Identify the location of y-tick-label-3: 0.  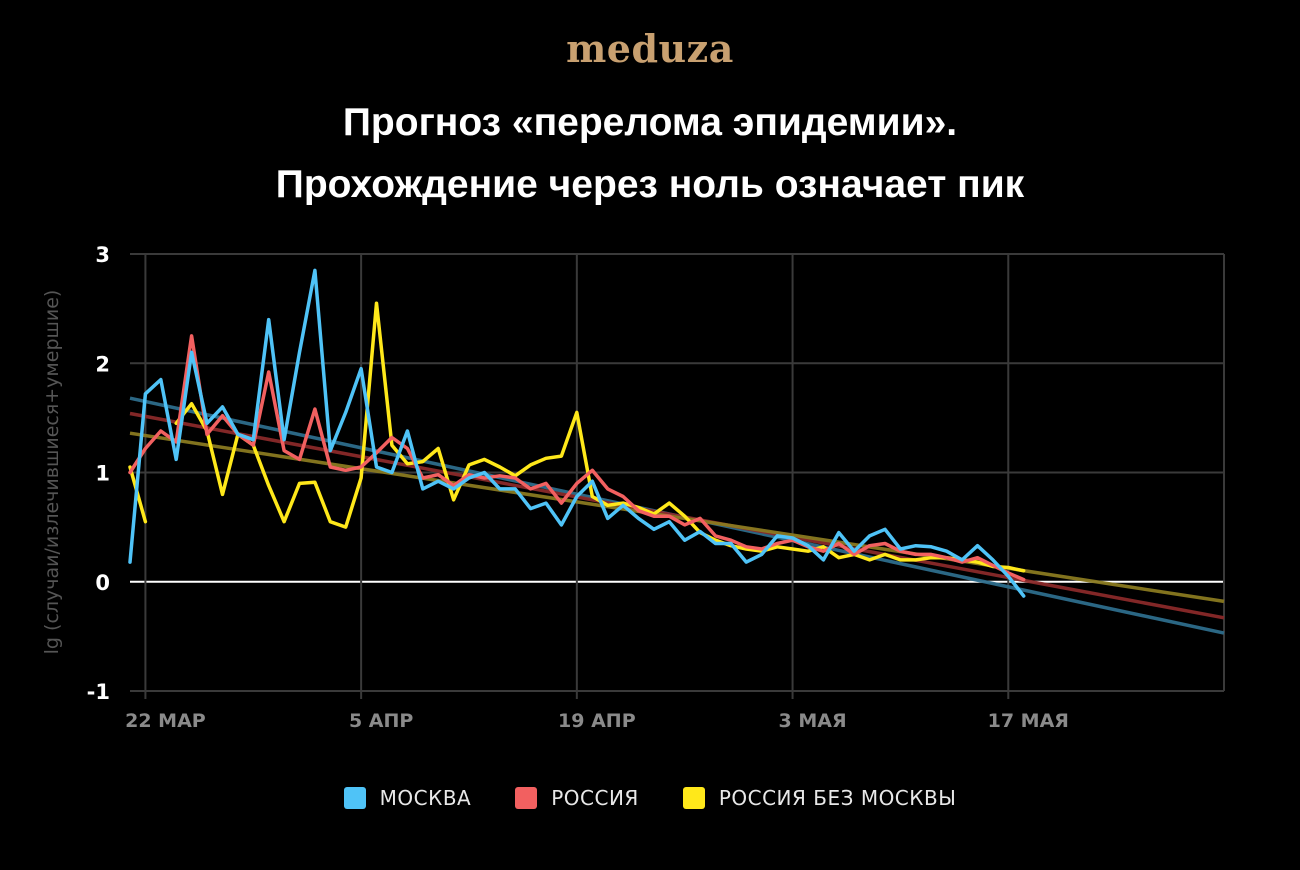
(102, 583).